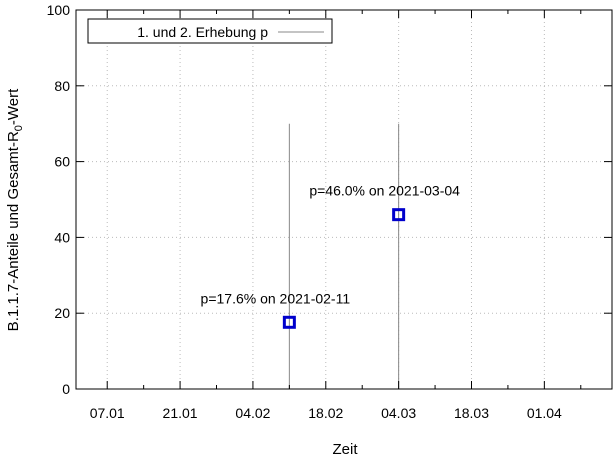 The width and height of the screenshot is (615, 459). What do you see at coordinates (325, 413) in the screenshot?
I see `x-tick-label: 18.02` at bounding box center [325, 413].